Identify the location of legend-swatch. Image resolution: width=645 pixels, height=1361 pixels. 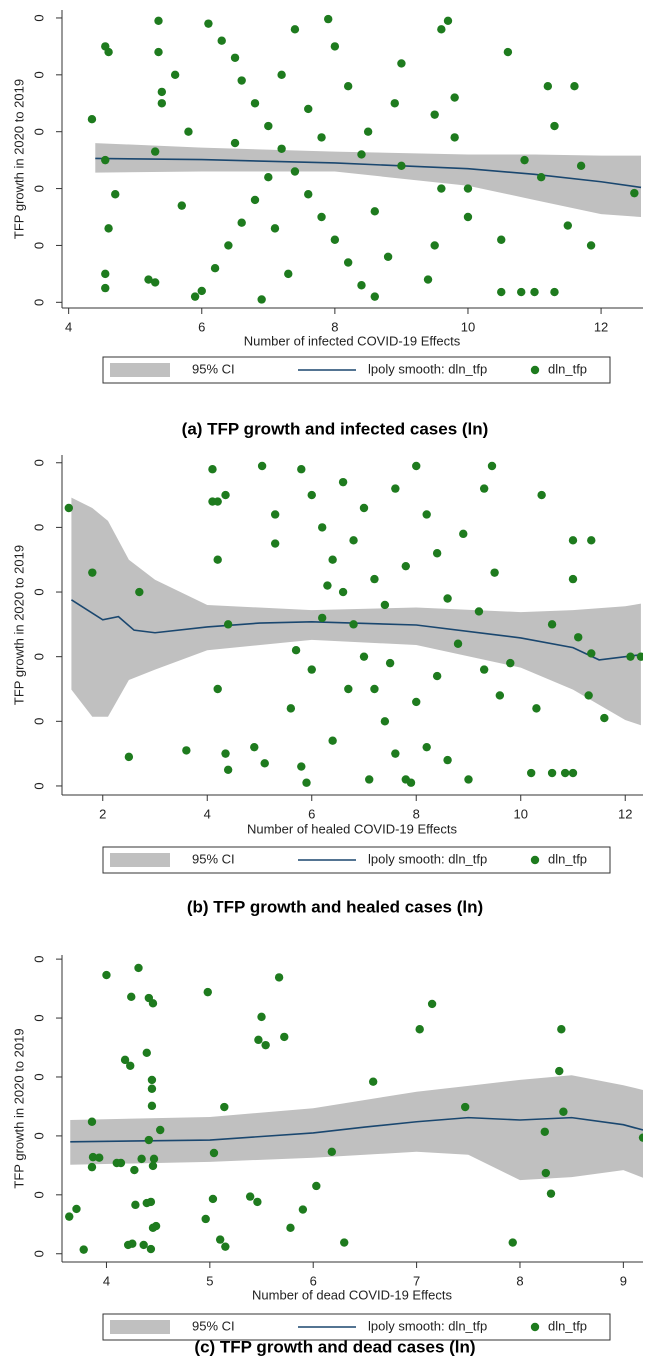
(535, 1327).